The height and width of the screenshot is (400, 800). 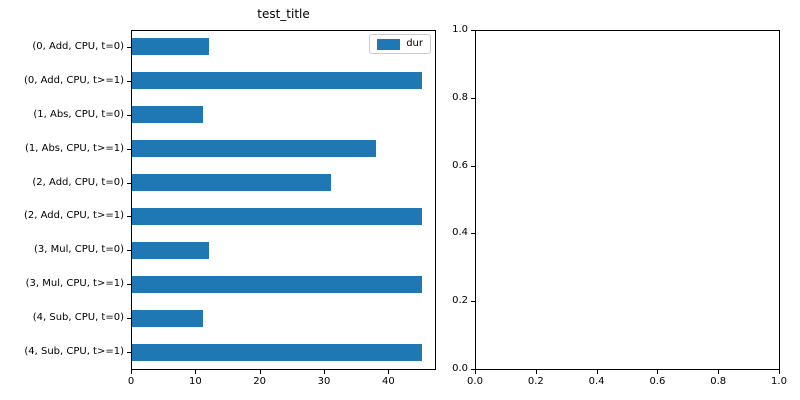 What do you see at coordinates (324, 381) in the screenshot?
I see `x-tick-label: 30` at bounding box center [324, 381].